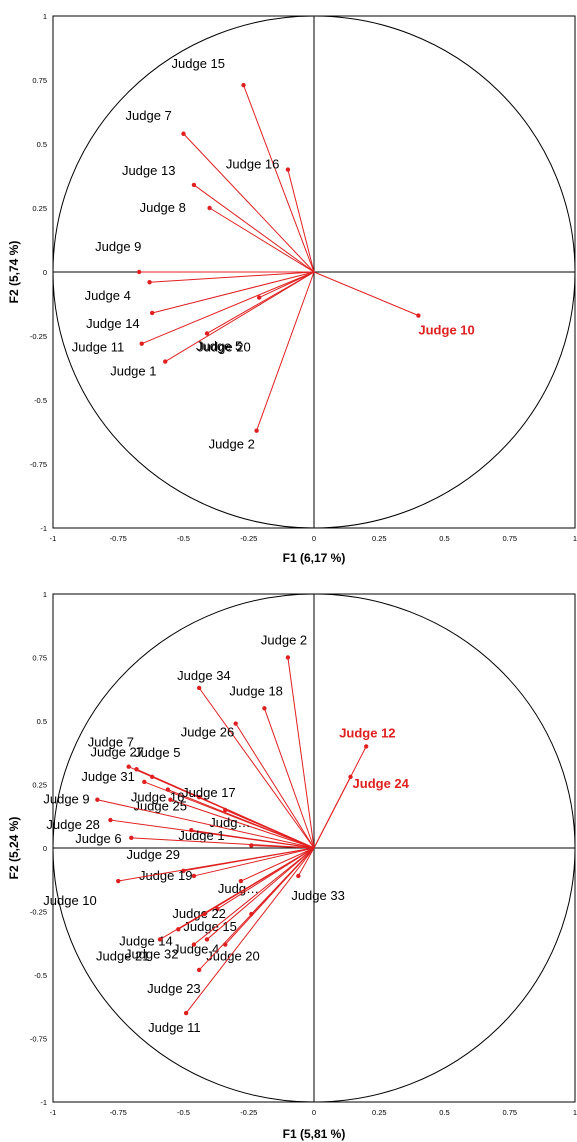  I want to click on judge-label: Judge 14, so click(146, 940).